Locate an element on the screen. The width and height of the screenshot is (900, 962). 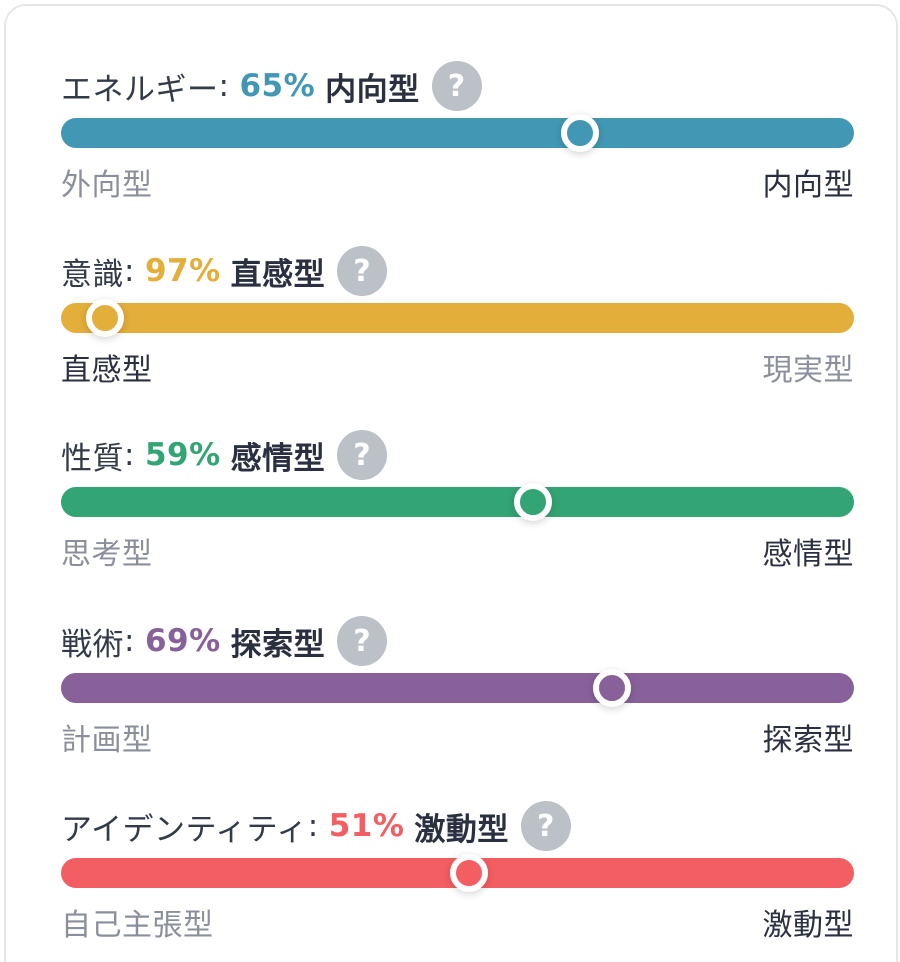
trait-name: 性質 is located at coordinates (92, 458).